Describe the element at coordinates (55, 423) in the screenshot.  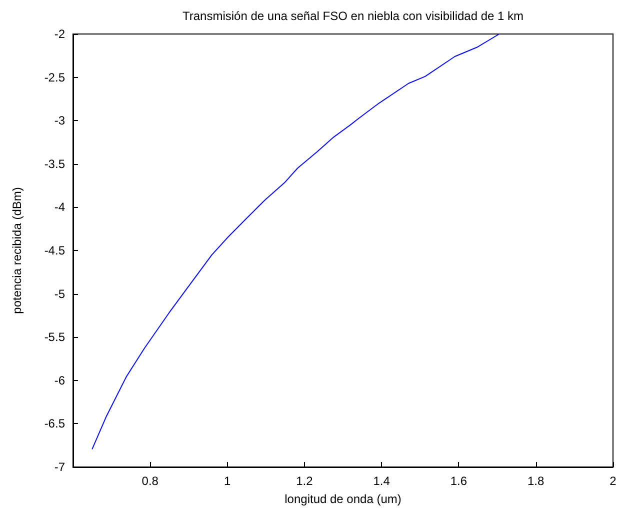
I see `y-tick-label: -6.5` at that location.